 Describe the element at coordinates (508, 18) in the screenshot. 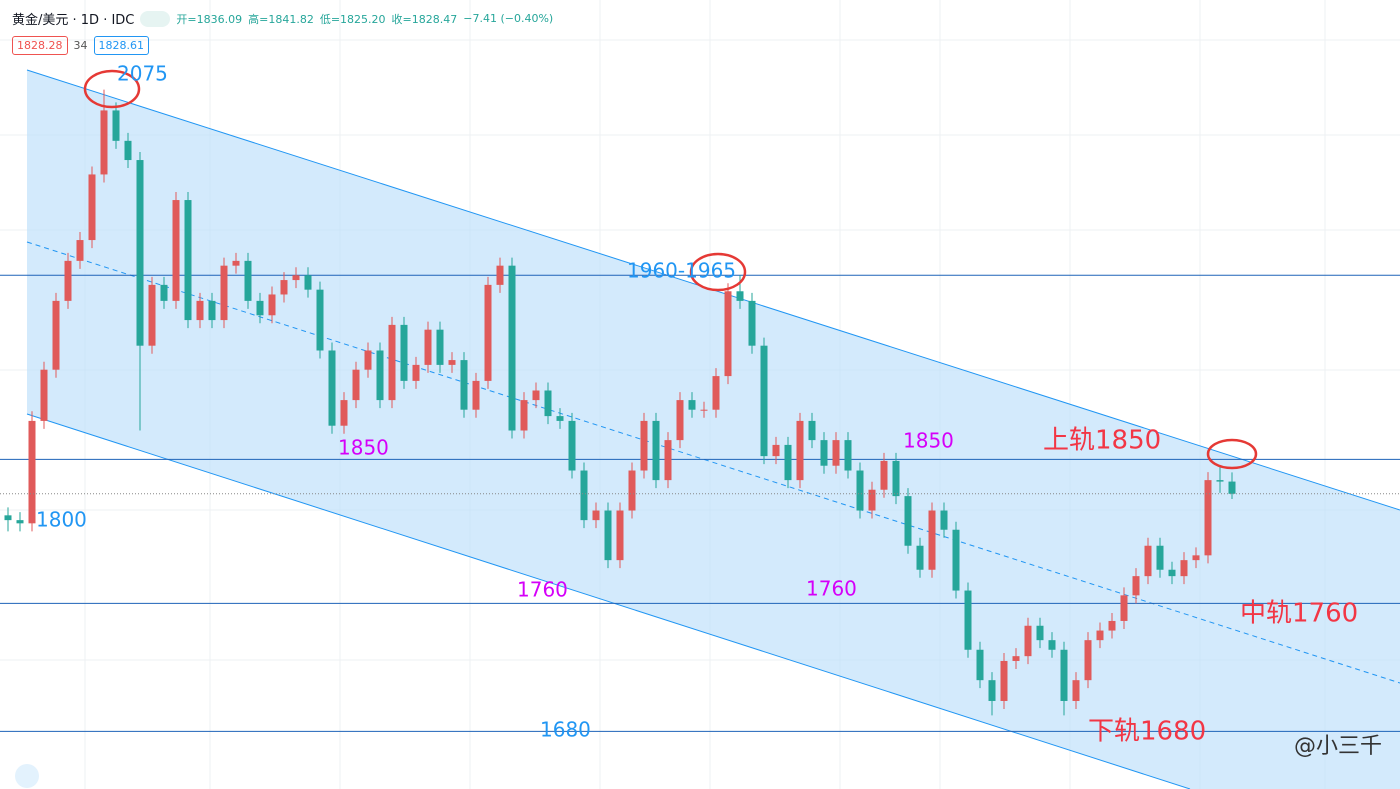

I see `ohlc-change: −7.41 (−0.40%)` at that location.